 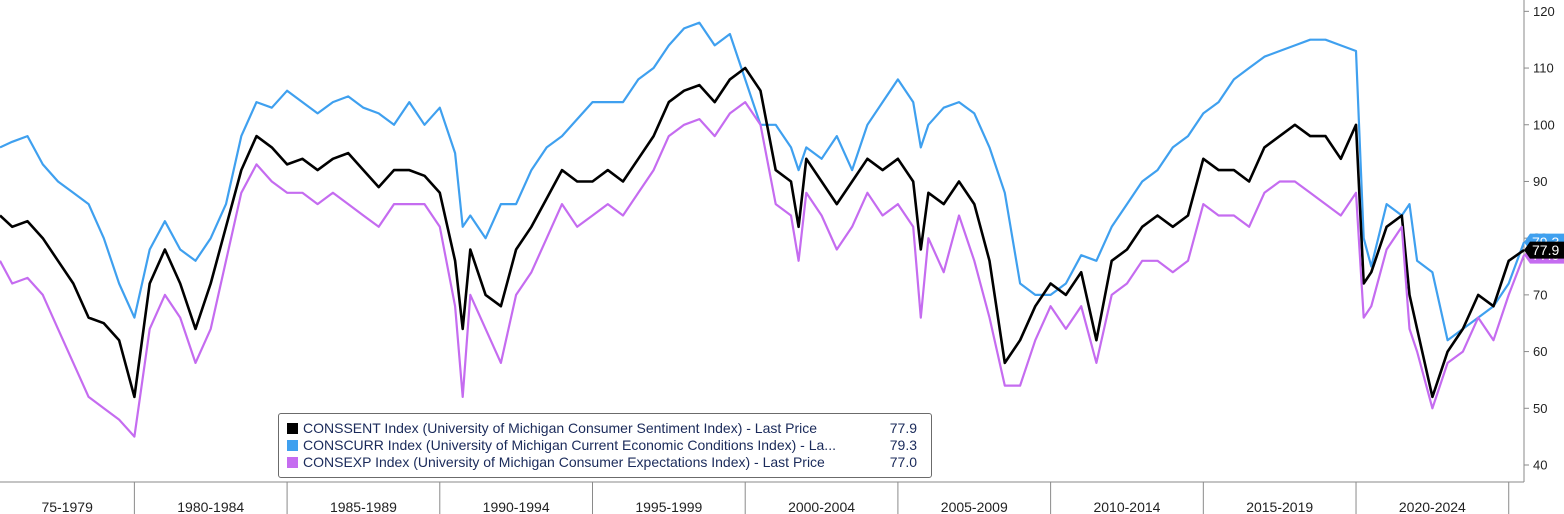 What do you see at coordinates (292, 462) in the screenshot?
I see `legend-swatch-expectations` at bounding box center [292, 462].